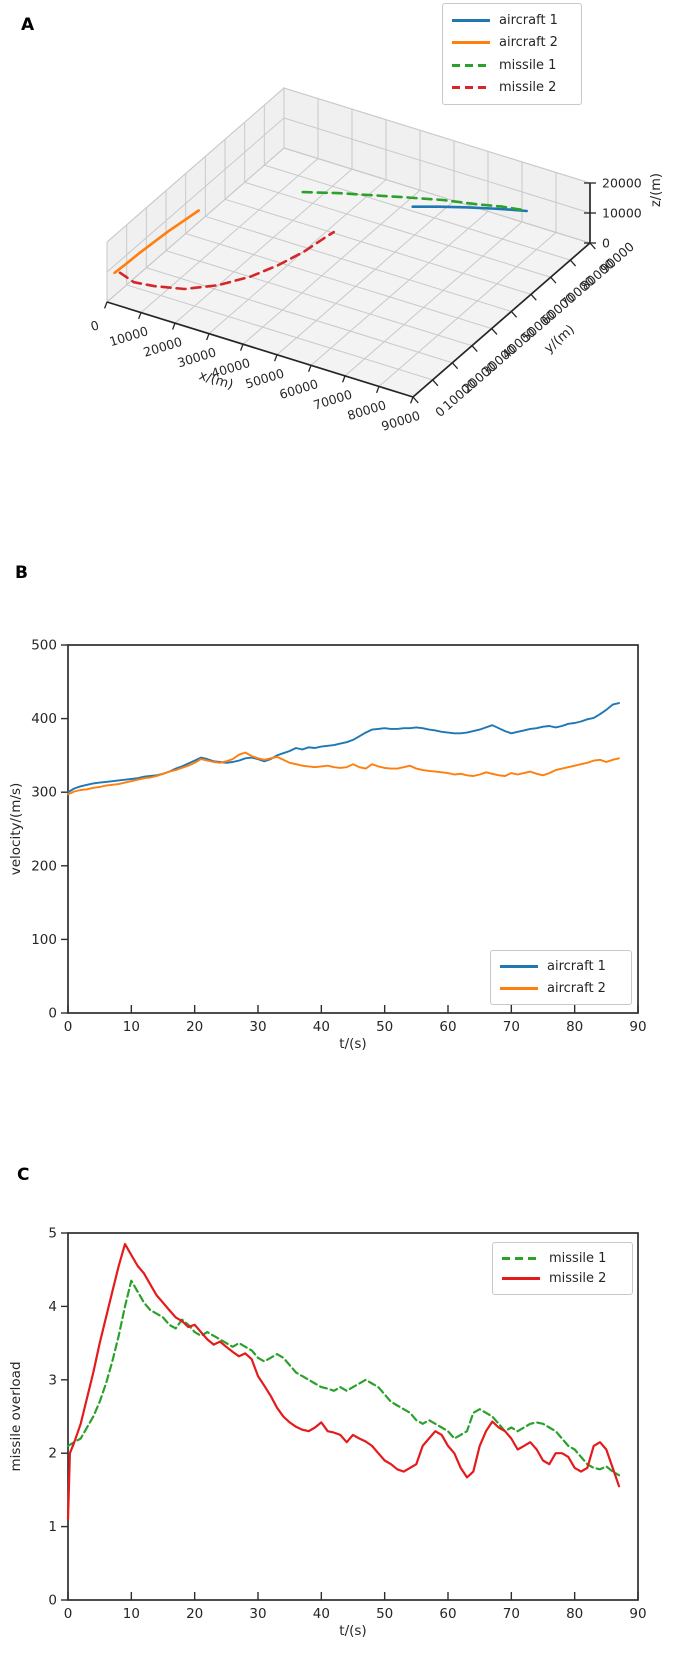 The height and width of the screenshot is (1653, 679). I want to click on panel-label-c: C, so click(23, 1175).